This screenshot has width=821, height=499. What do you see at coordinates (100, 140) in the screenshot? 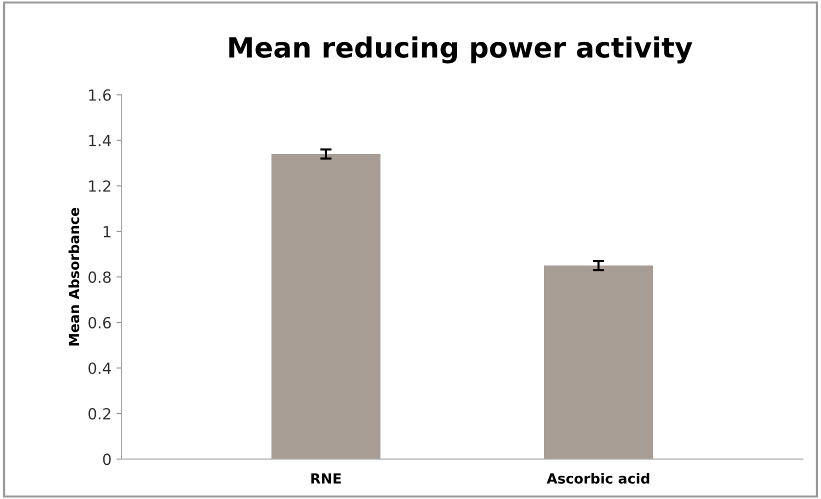
I see `y-tick-label: 1.4` at bounding box center [100, 140].